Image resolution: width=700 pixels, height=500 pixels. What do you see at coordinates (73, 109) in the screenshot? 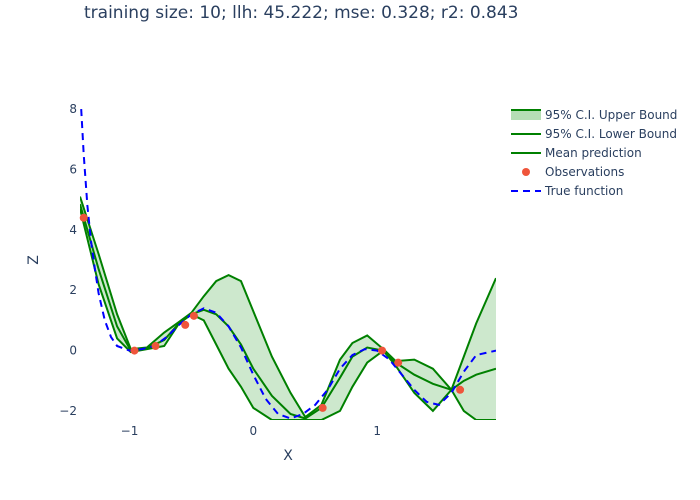
I see `y-tick-label: 8` at bounding box center [73, 109].